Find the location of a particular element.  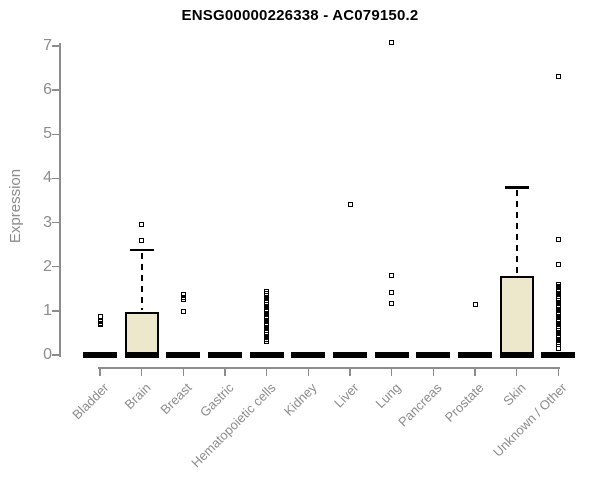

box-Skin is located at coordinates (516, 315).